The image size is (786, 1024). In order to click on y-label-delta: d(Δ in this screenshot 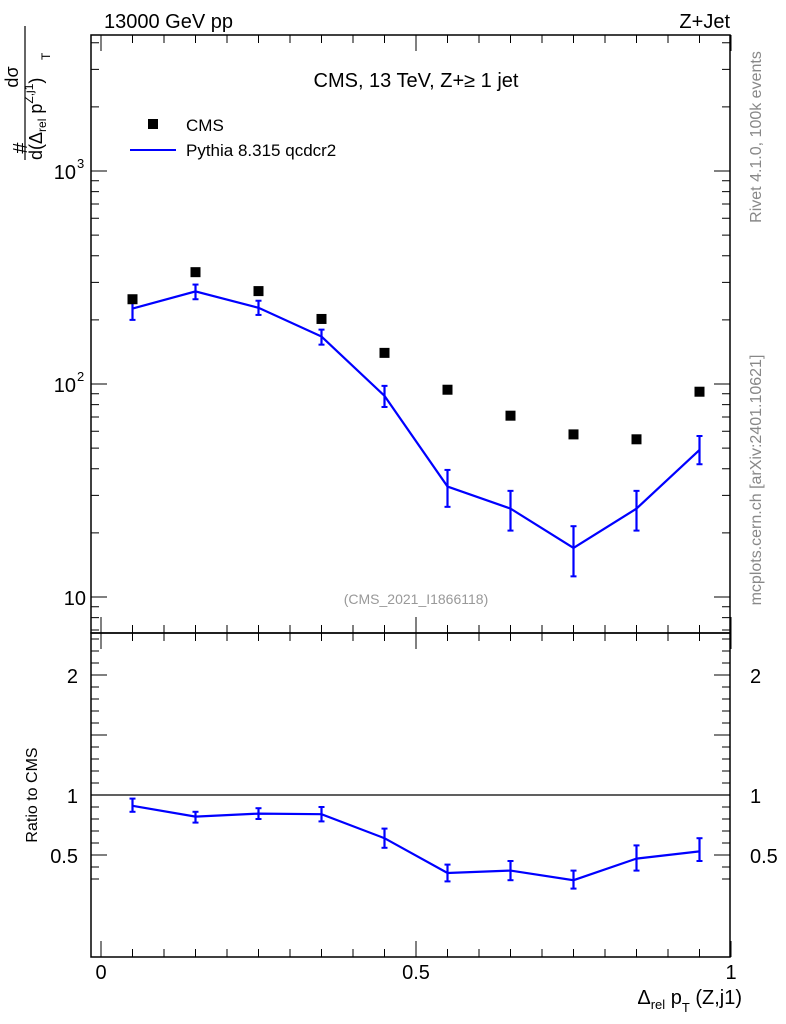, I will do `click(36, 146)`.